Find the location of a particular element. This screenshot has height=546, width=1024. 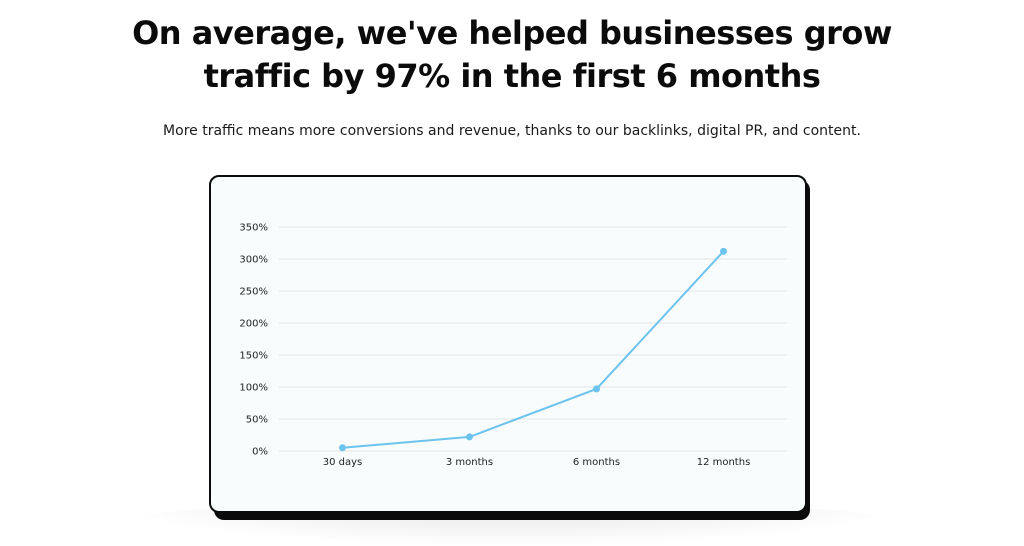

y-tick-label: 300% is located at coordinates (253, 260).